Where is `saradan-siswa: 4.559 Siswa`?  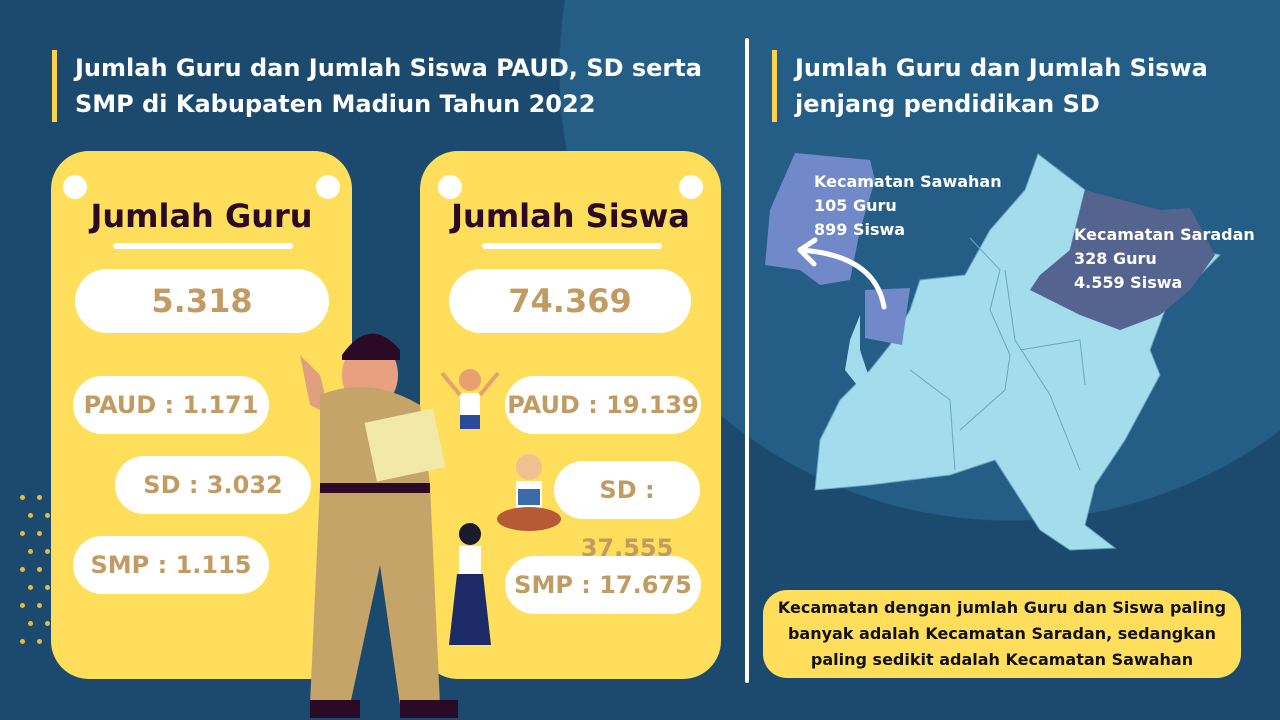
saradan-siswa: 4.559 Siswa is located at coordinates (1128, 282).